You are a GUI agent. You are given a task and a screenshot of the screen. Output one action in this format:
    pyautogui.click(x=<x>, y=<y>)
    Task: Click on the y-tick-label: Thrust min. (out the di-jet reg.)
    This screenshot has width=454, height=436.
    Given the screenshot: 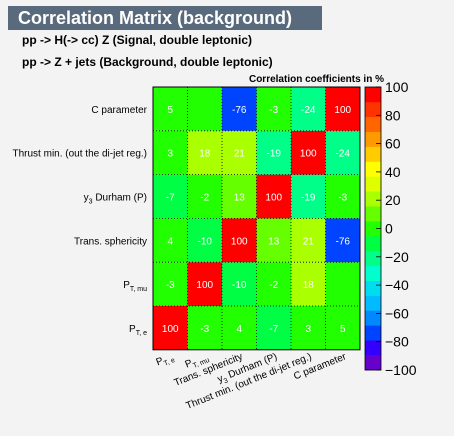 What is the action you would take?
    pyautogui.click(x=80, y=154)
    